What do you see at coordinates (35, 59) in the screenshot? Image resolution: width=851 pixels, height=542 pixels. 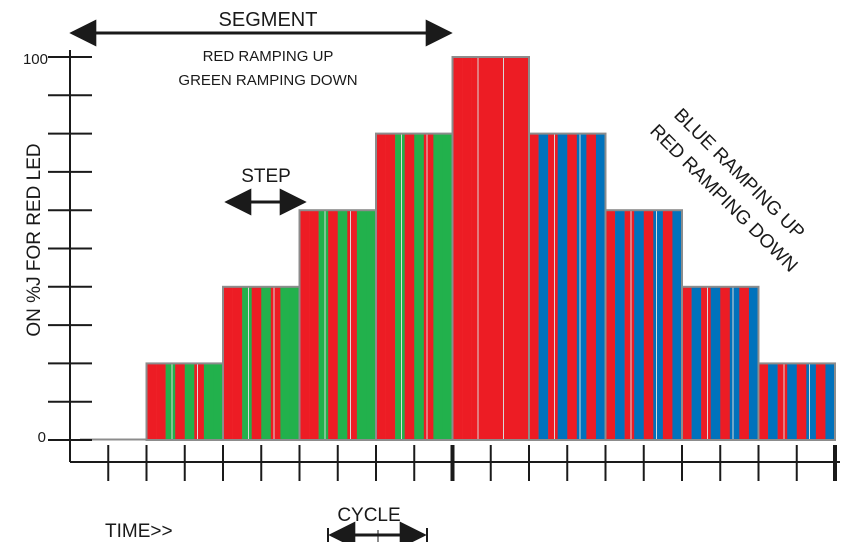 I see `y-axis-max-label: 100` at bounding box center [35, 59].